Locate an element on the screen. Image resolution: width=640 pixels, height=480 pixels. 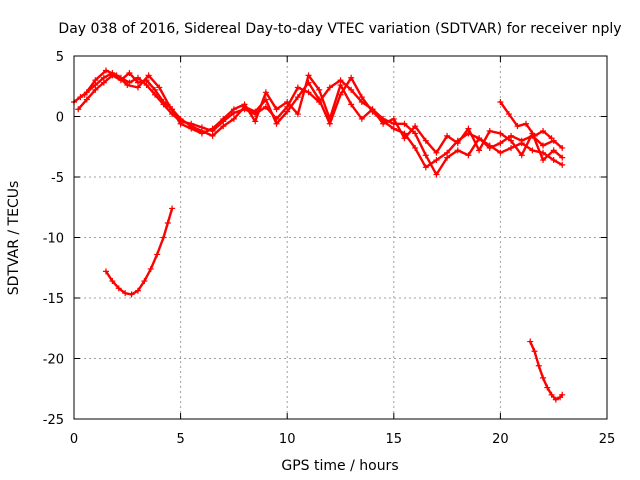
x-axis-label: GPS time / hours is located at coordinates (339, 466).